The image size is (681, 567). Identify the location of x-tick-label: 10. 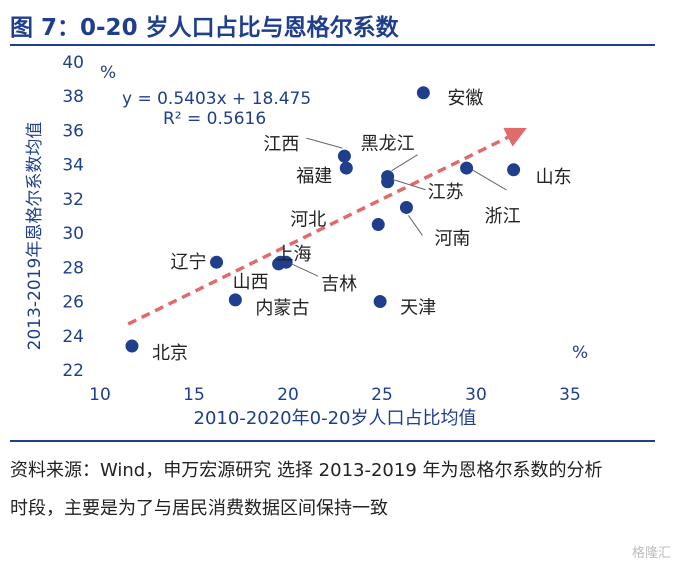
(100, 395).